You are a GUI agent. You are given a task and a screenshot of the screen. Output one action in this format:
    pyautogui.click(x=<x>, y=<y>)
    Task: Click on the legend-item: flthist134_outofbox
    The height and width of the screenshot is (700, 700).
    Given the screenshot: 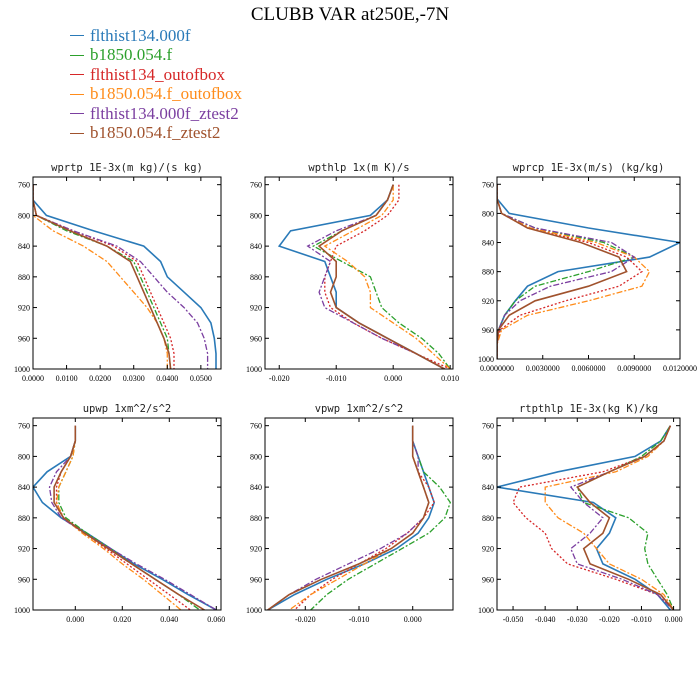 What is the action you would take?
    pyautogui.click(x=156, y=75)
    